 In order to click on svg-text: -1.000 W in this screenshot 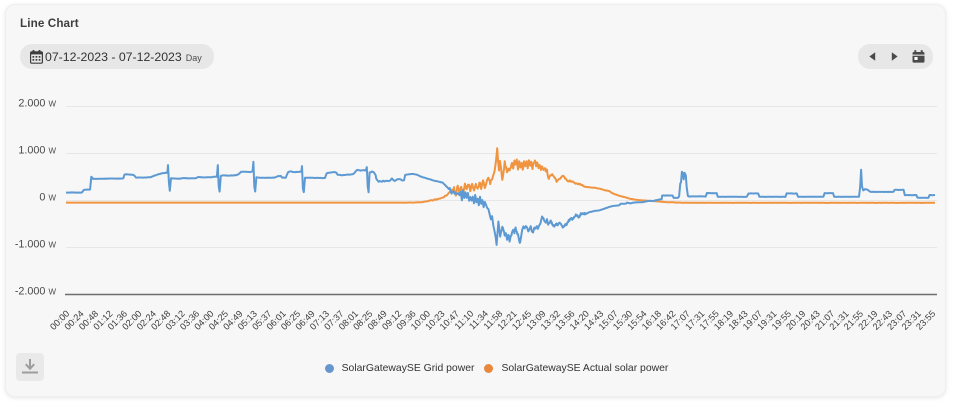, I will do `click(36, 245)`.